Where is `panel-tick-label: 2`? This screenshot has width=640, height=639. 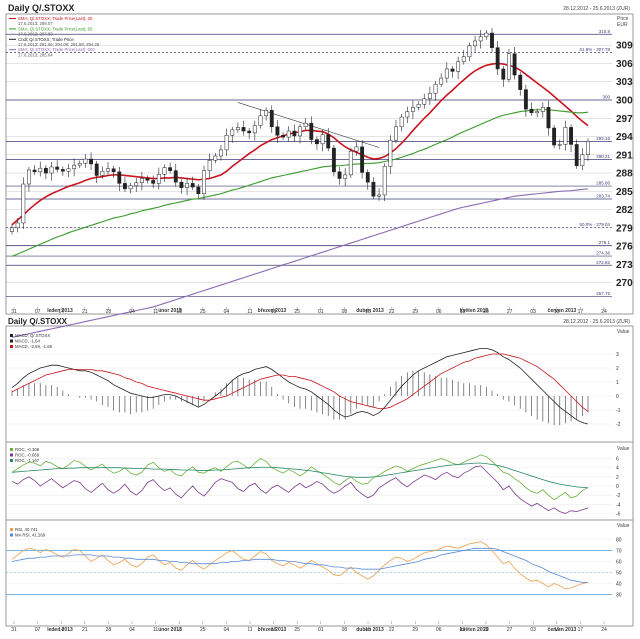 panel-tick-label: 2 is located at coordinates (617, 369).